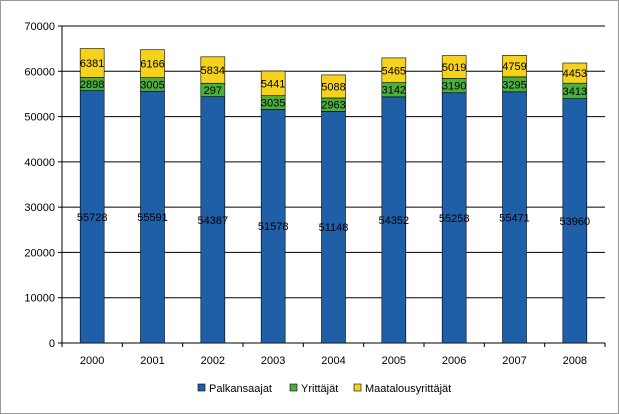 This screenshot has width=619, height=414. I want to click on x-tick-label: 2004, so click(333, 361).